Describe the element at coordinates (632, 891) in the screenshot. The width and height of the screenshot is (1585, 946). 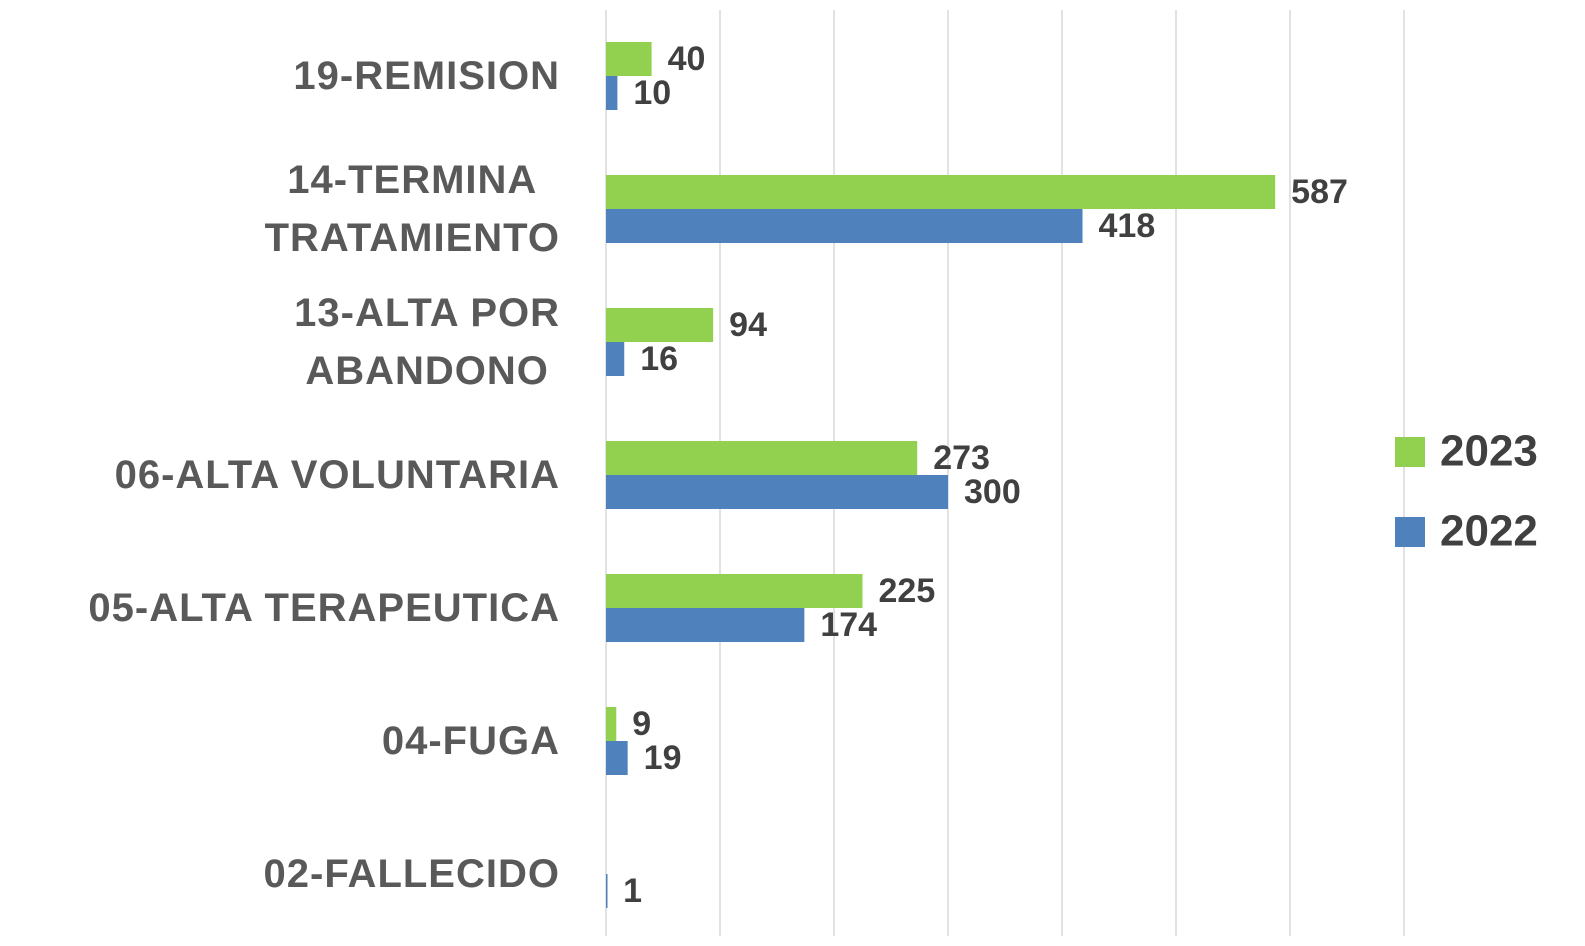
I see `data-label: 1` at that location.